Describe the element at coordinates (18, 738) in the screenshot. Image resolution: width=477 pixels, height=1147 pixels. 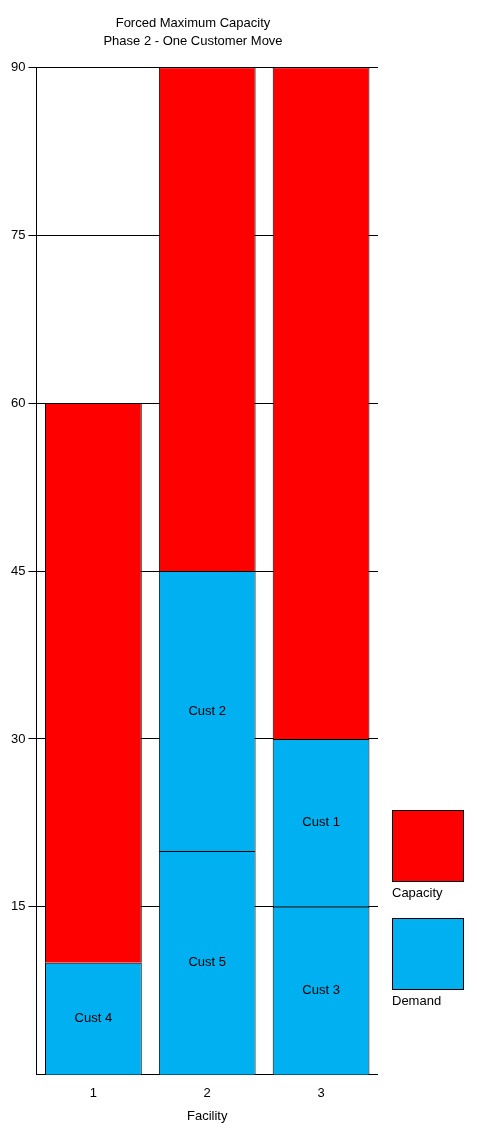
I see `y-tick-label: 30` at that location.